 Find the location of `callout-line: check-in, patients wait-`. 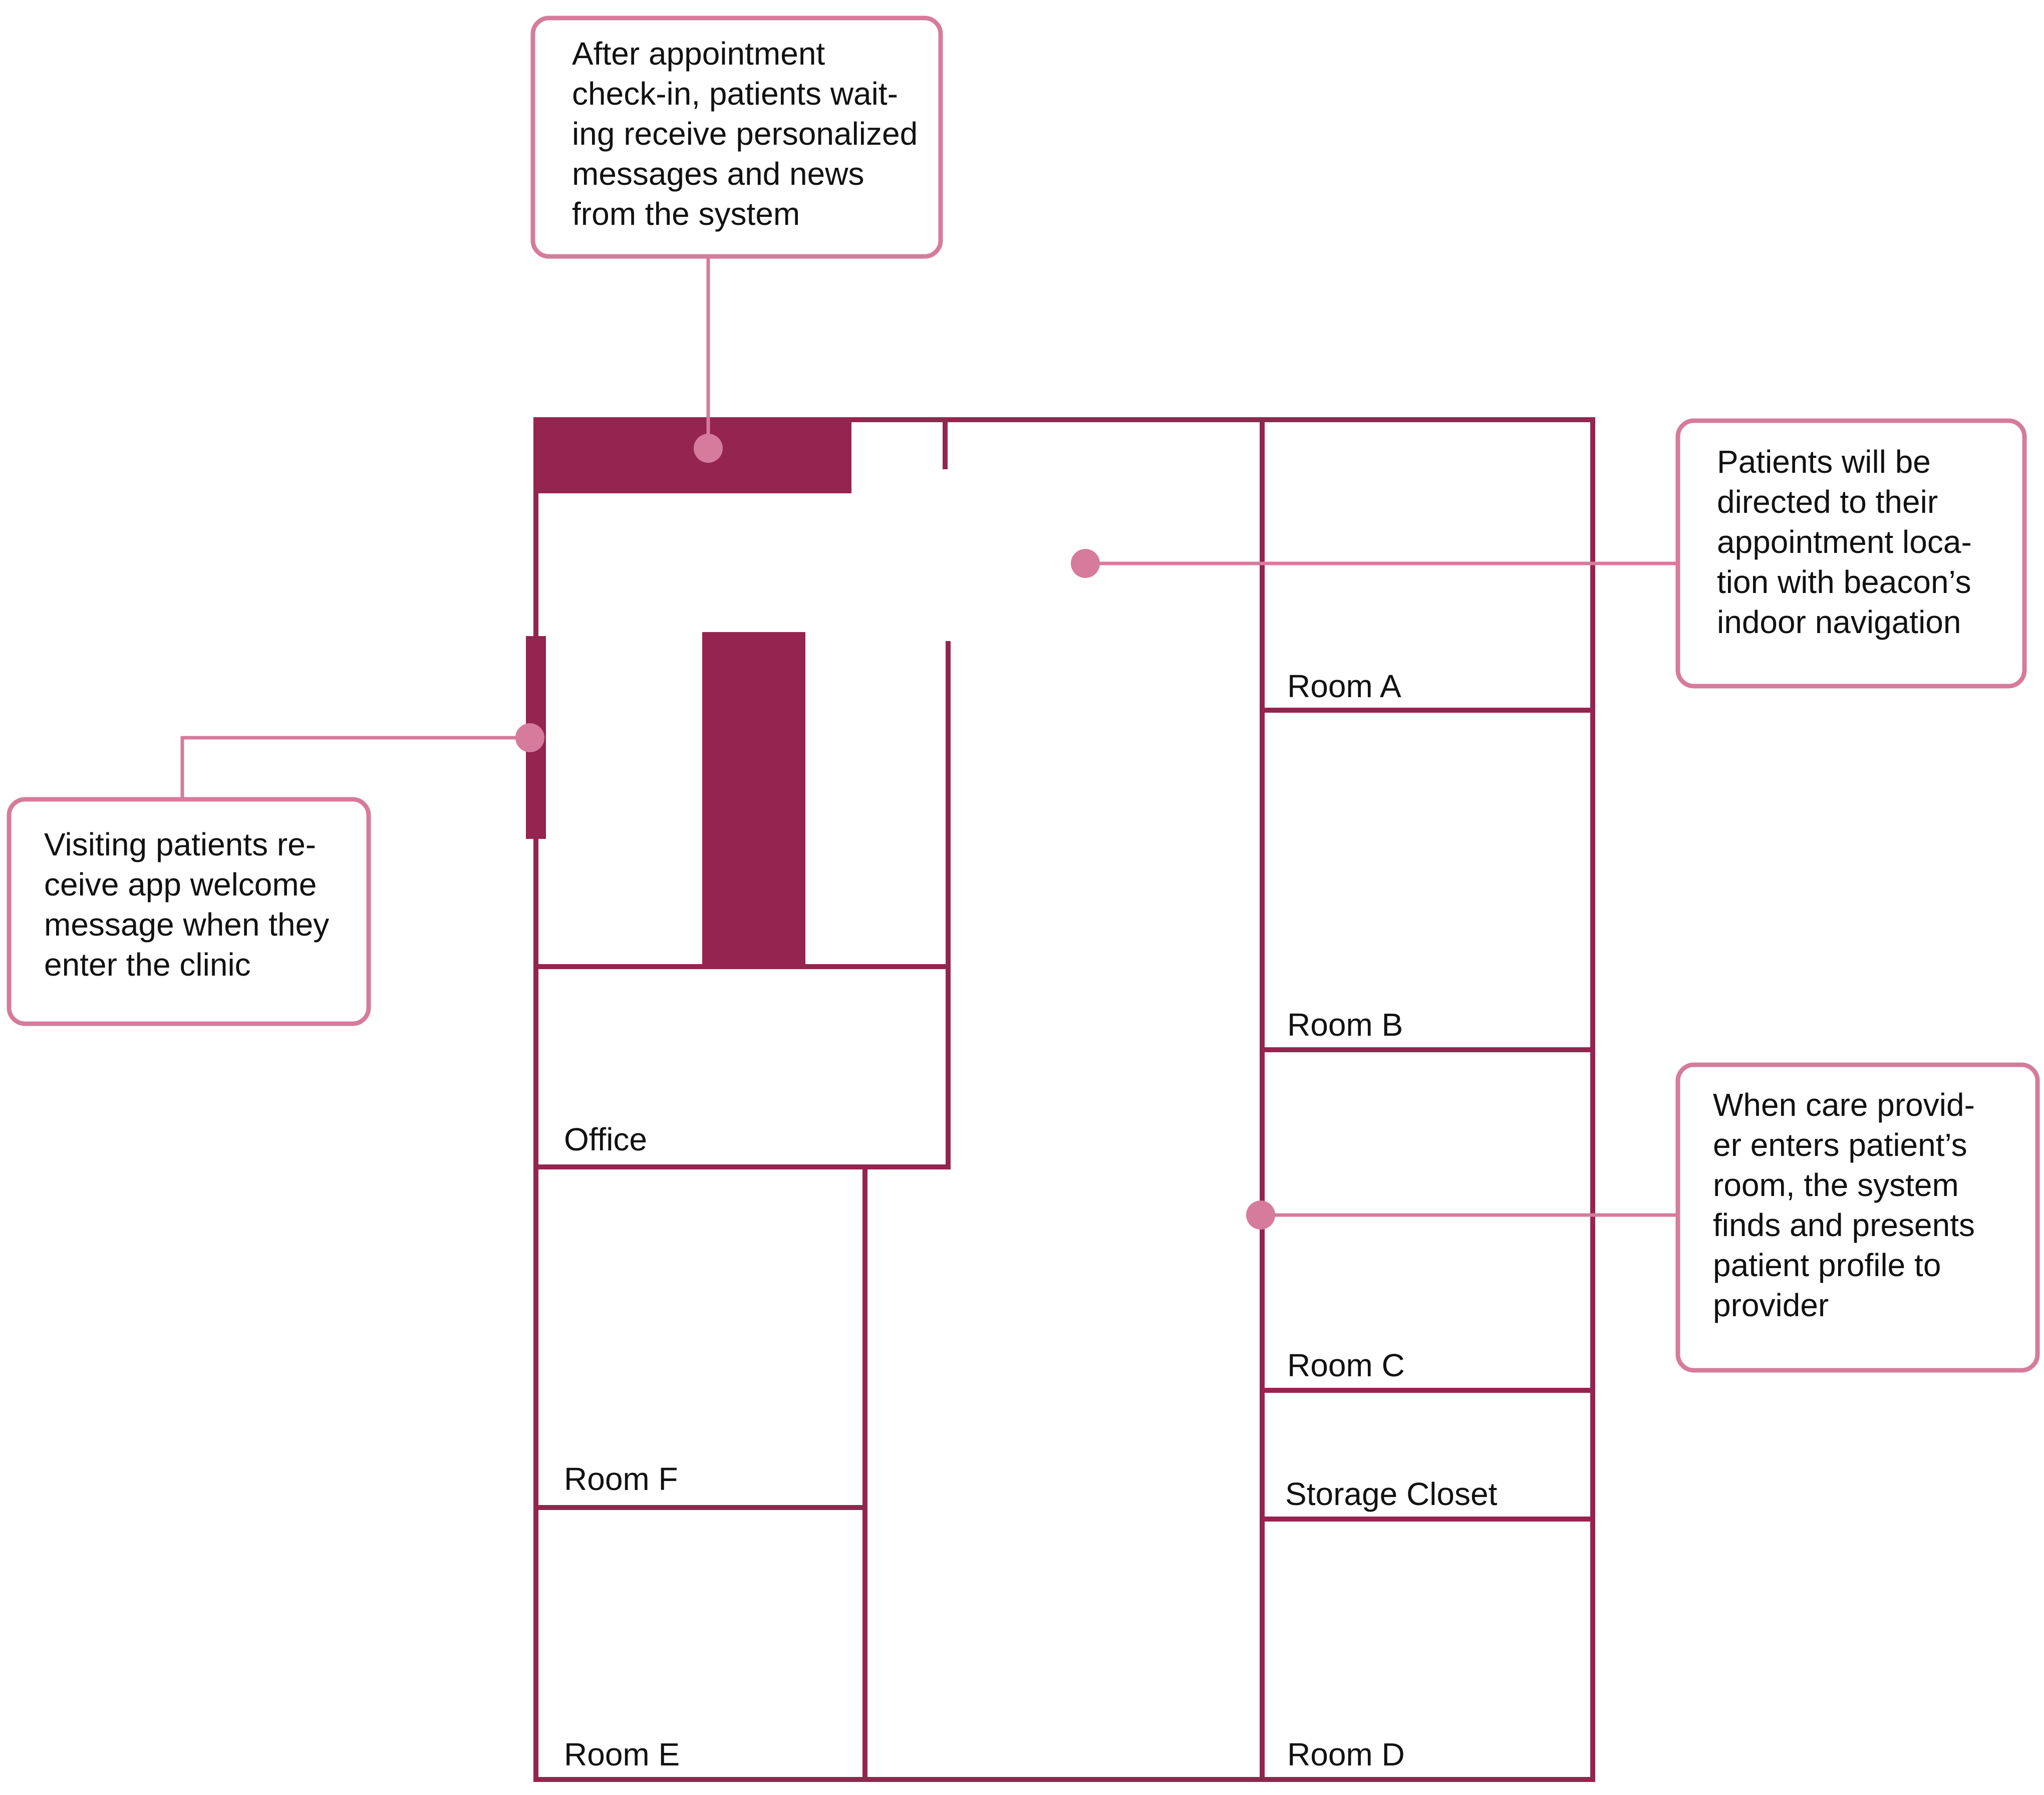

callout-line: check-in, patients wait- is located at coordinates (735, 94).